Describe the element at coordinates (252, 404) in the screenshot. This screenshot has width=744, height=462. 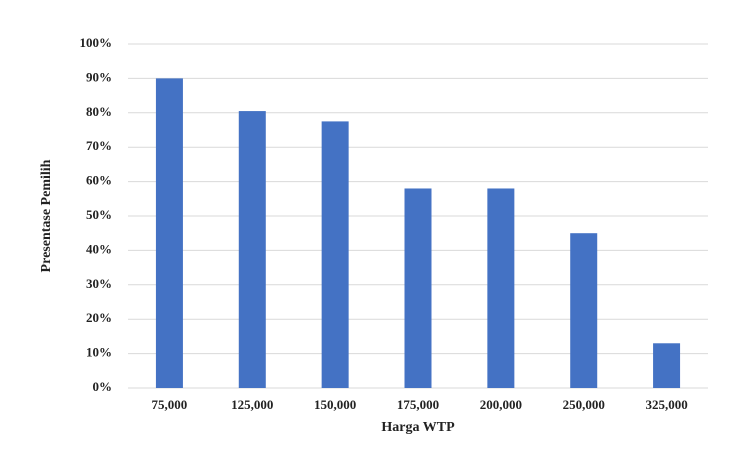
I see `x-tick-label: 125,000` at that location.